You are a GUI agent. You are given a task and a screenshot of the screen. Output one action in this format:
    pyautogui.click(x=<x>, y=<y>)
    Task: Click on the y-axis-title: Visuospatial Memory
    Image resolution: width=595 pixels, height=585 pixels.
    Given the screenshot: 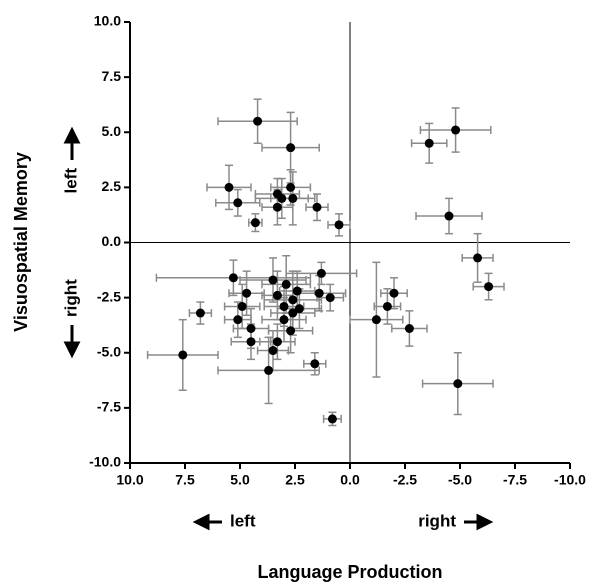 What is the action you would take?
    pyautogui.click(x=21, y=242)
    